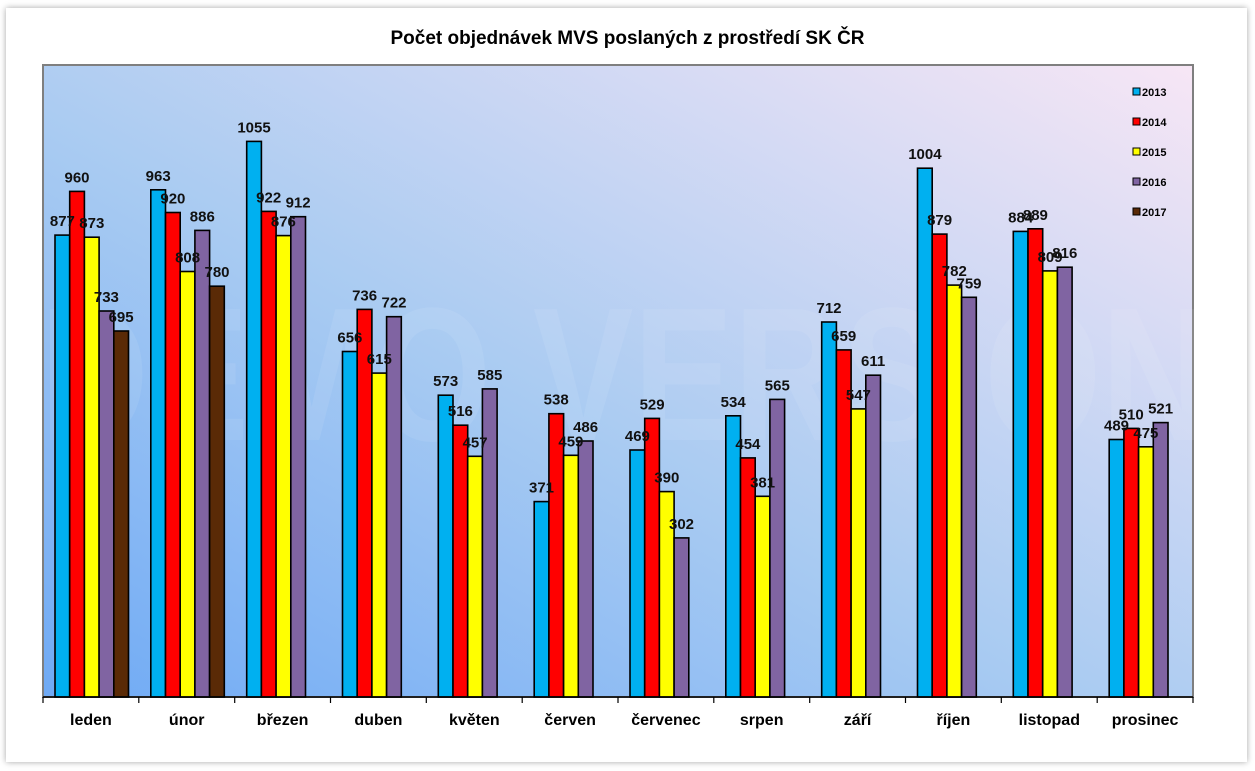  What do you see at coordinates (556, 400) in the screenshot?
I see `data-label-2014-červen: 538` at bounding box center [556, 400].